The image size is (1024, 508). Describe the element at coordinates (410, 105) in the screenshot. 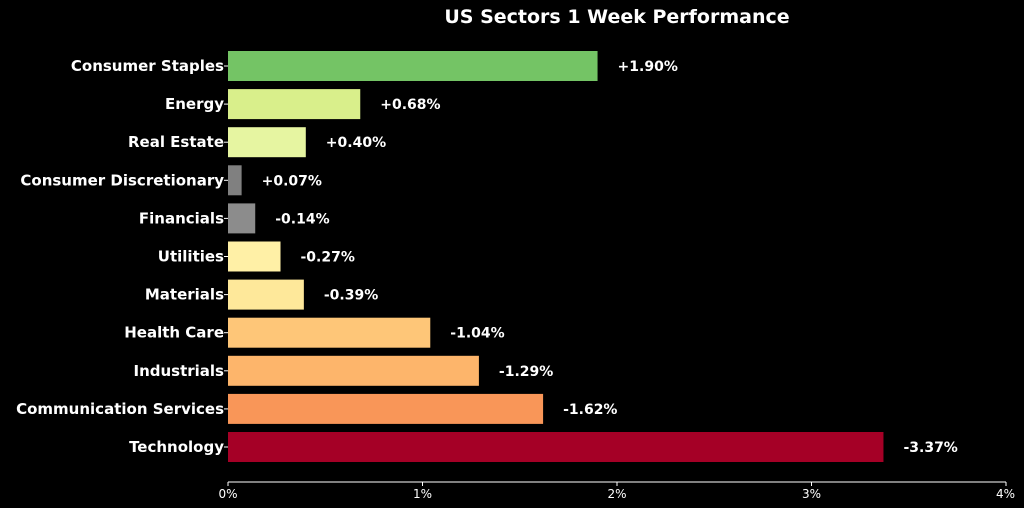

I see `value-label: +0.68%` at that location.